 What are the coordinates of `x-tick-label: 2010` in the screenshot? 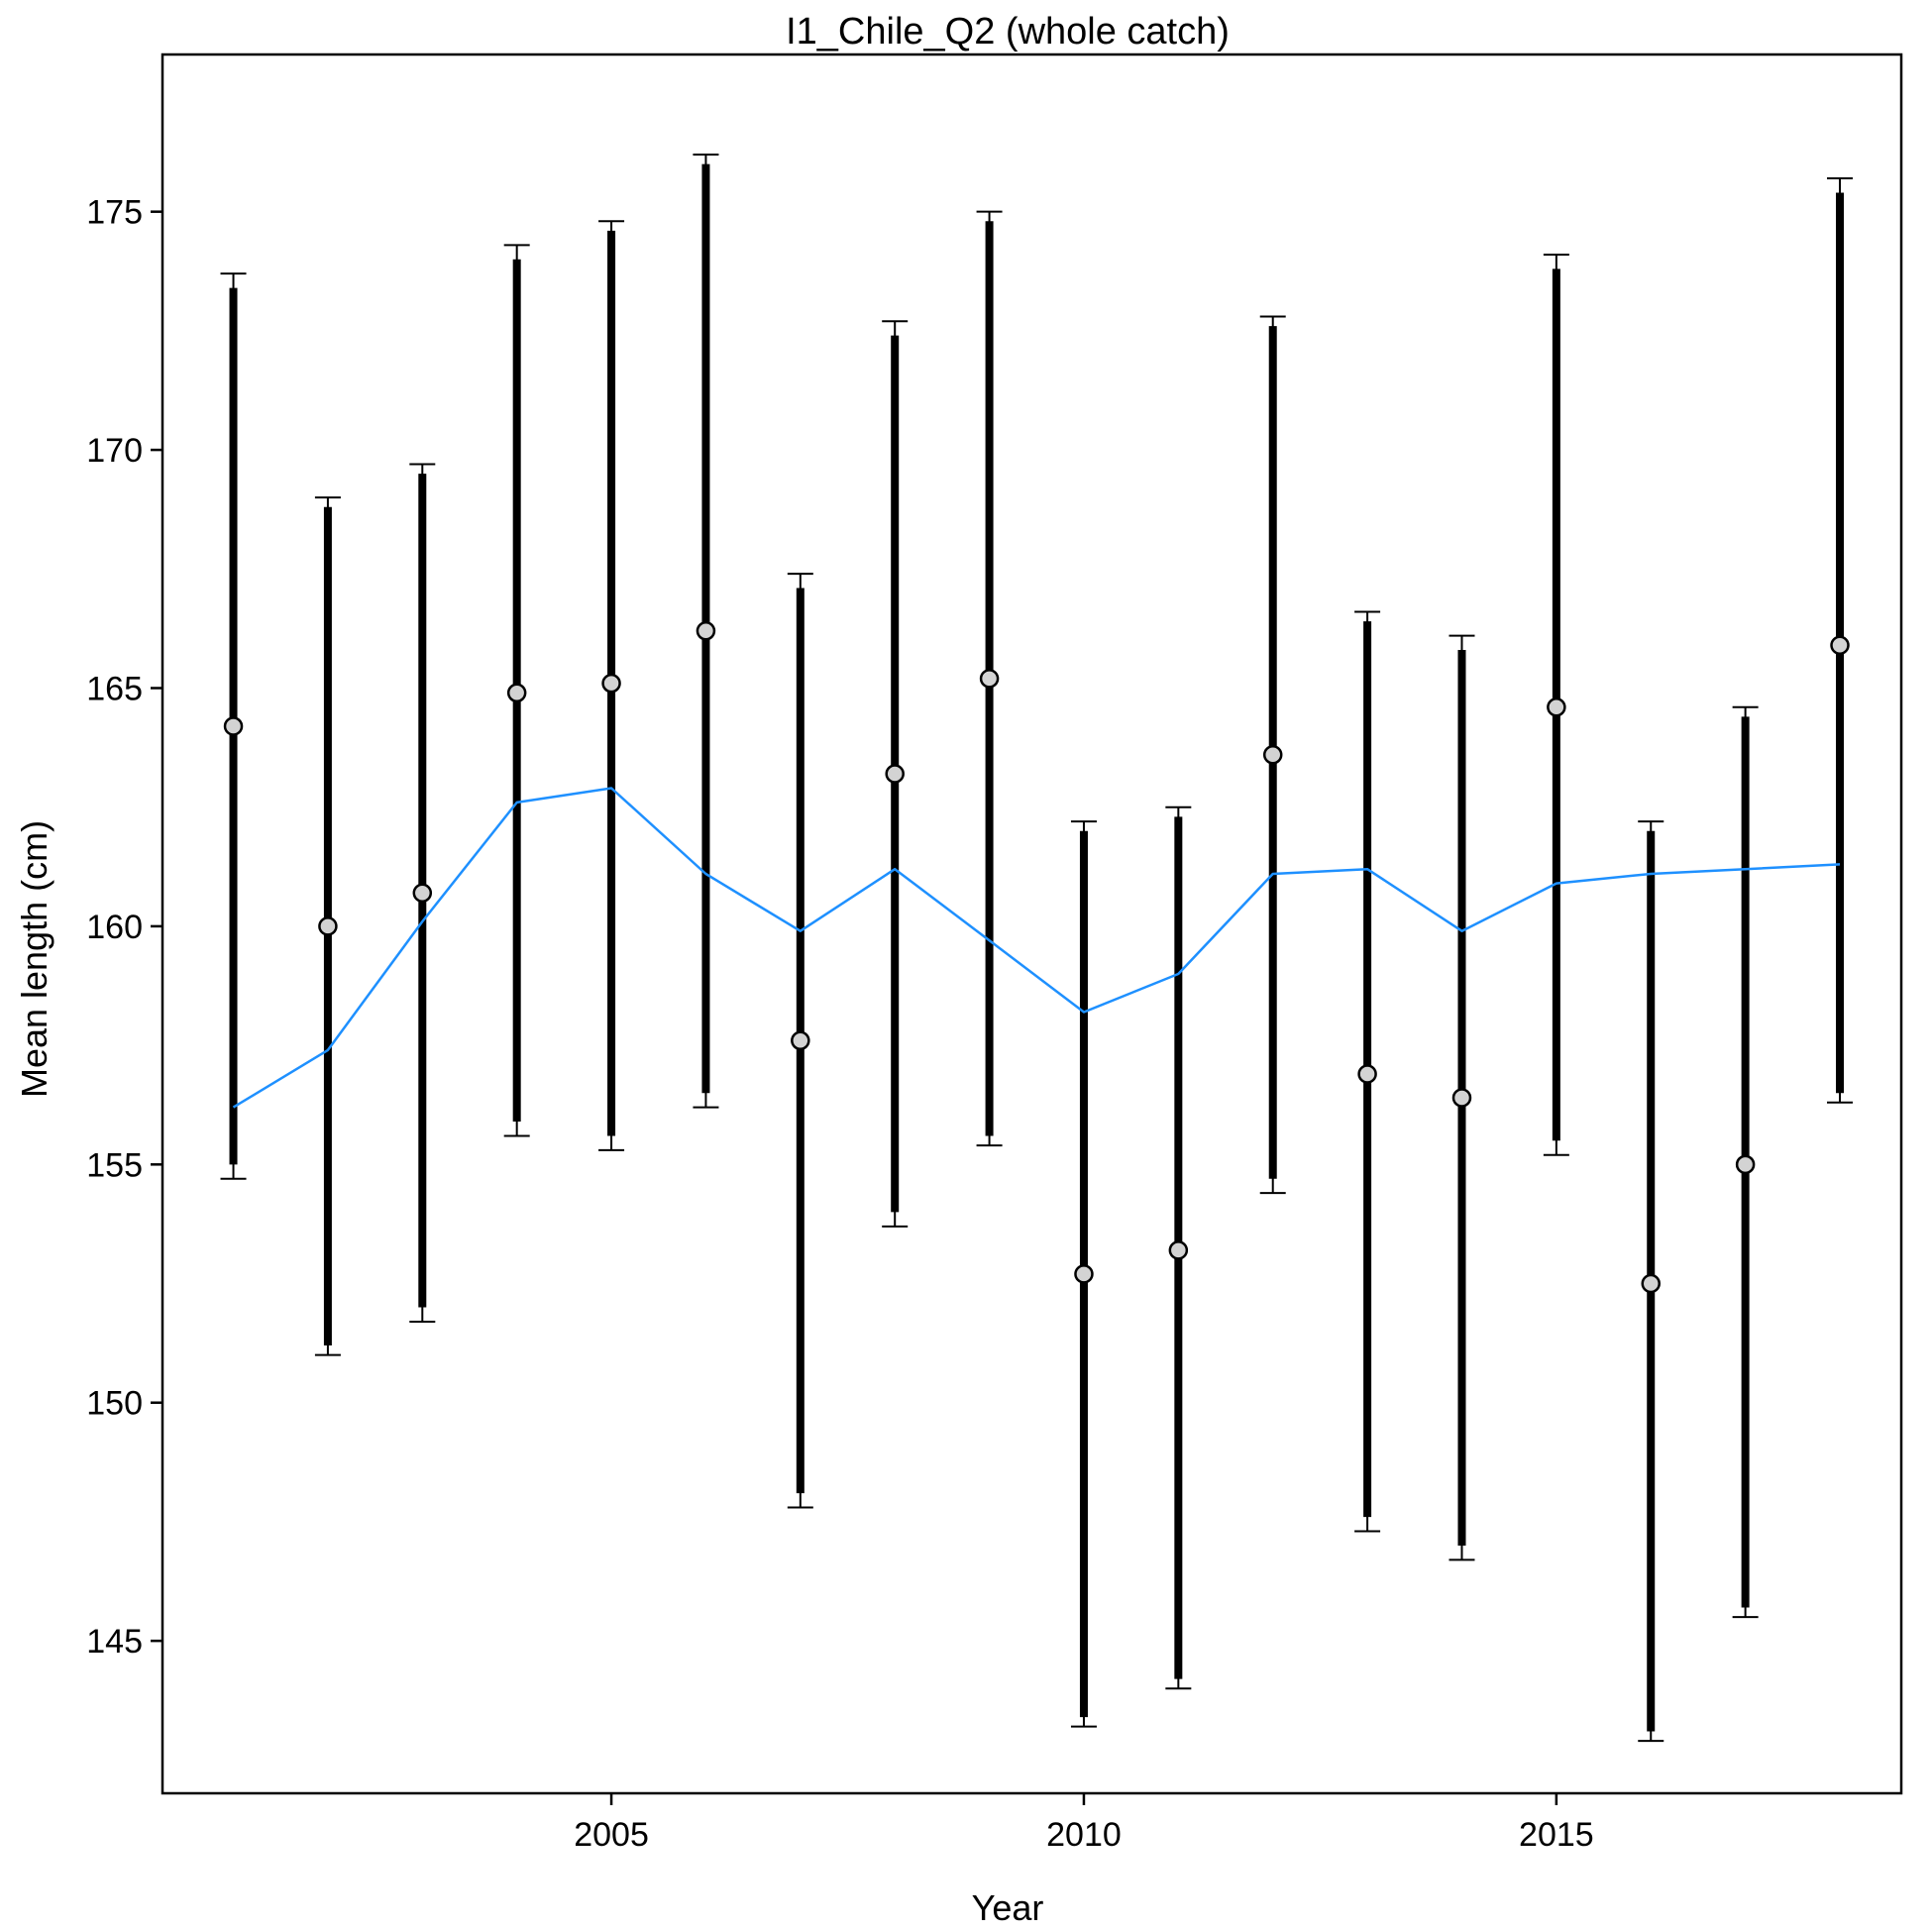 It's located at (1084, 1835).